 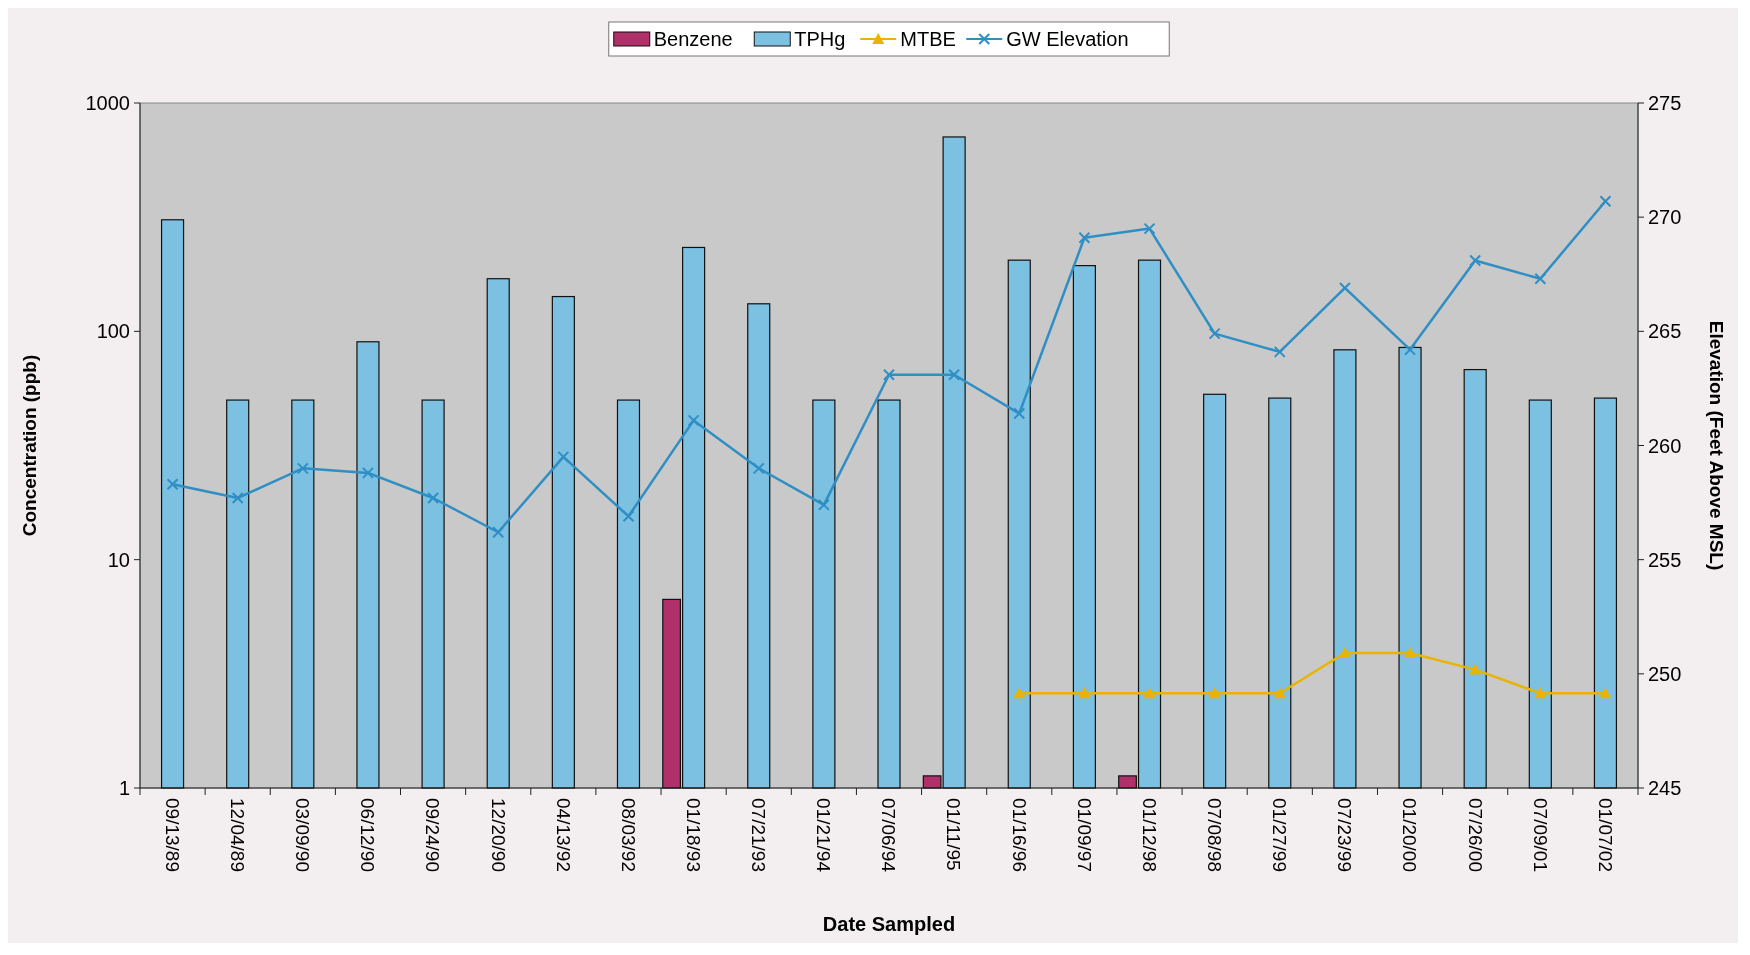 What do you see at coordinates (1665, 673) in the screenshot?
I see `y2-tick-label: 250` at bounding box center [1665, 673].